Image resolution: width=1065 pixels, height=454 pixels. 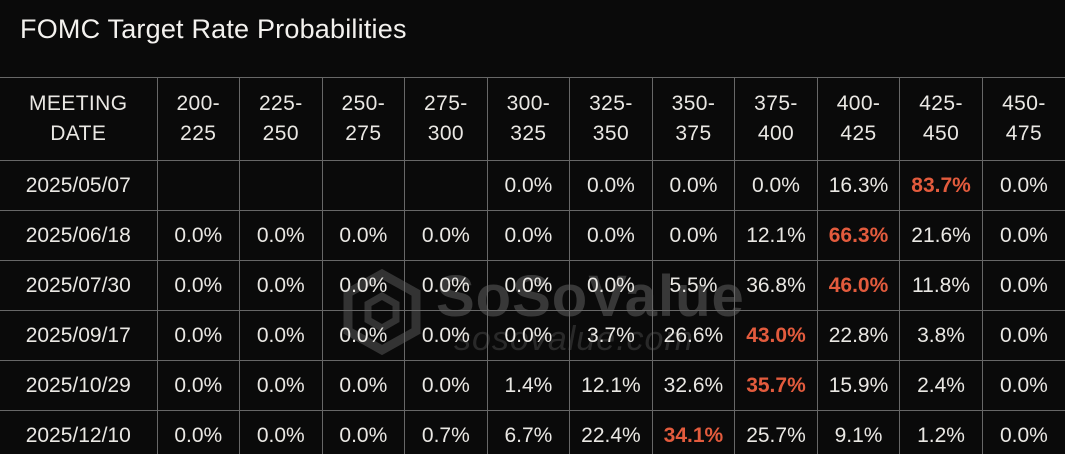 I want to click on probability-cell: 83.7%, so click(x=941, y=185).